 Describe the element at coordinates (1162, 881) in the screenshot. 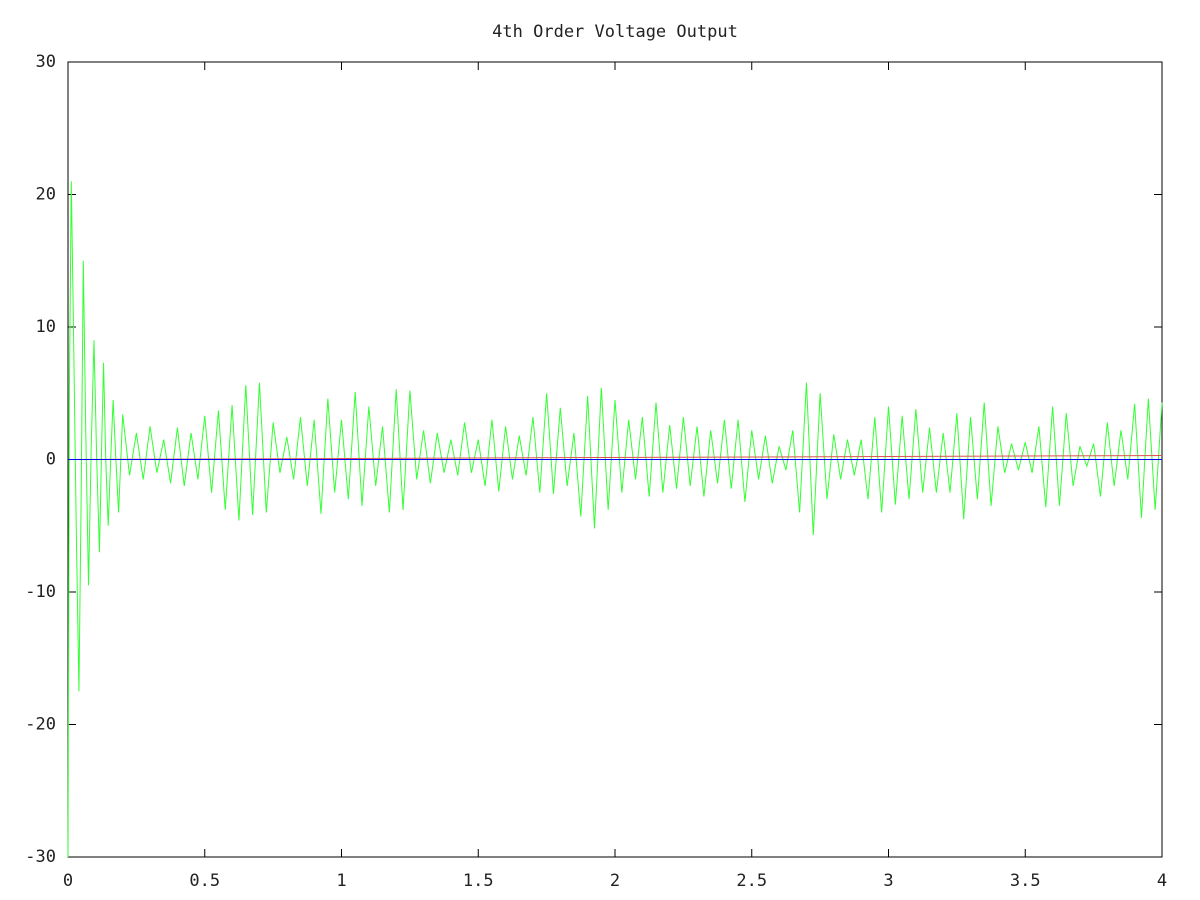

I see `x-tick-label: 4` at that location.